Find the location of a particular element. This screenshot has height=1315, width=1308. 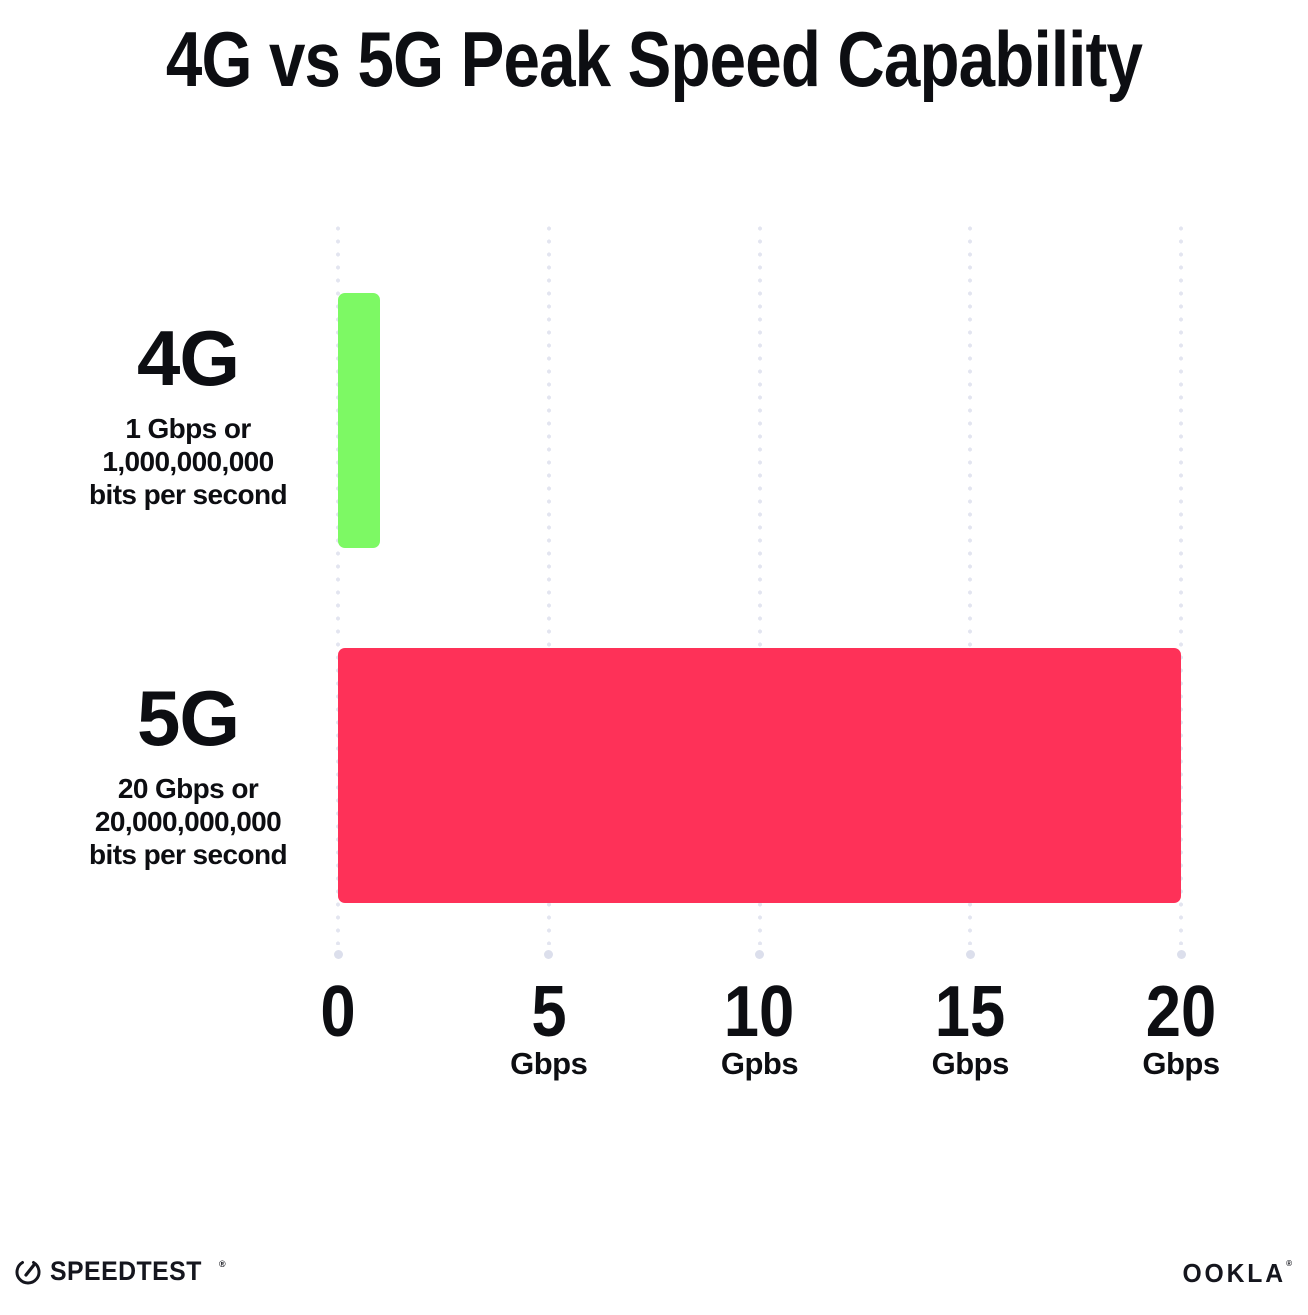

category-title-5g: 5G is located at coordinates (188, 718).